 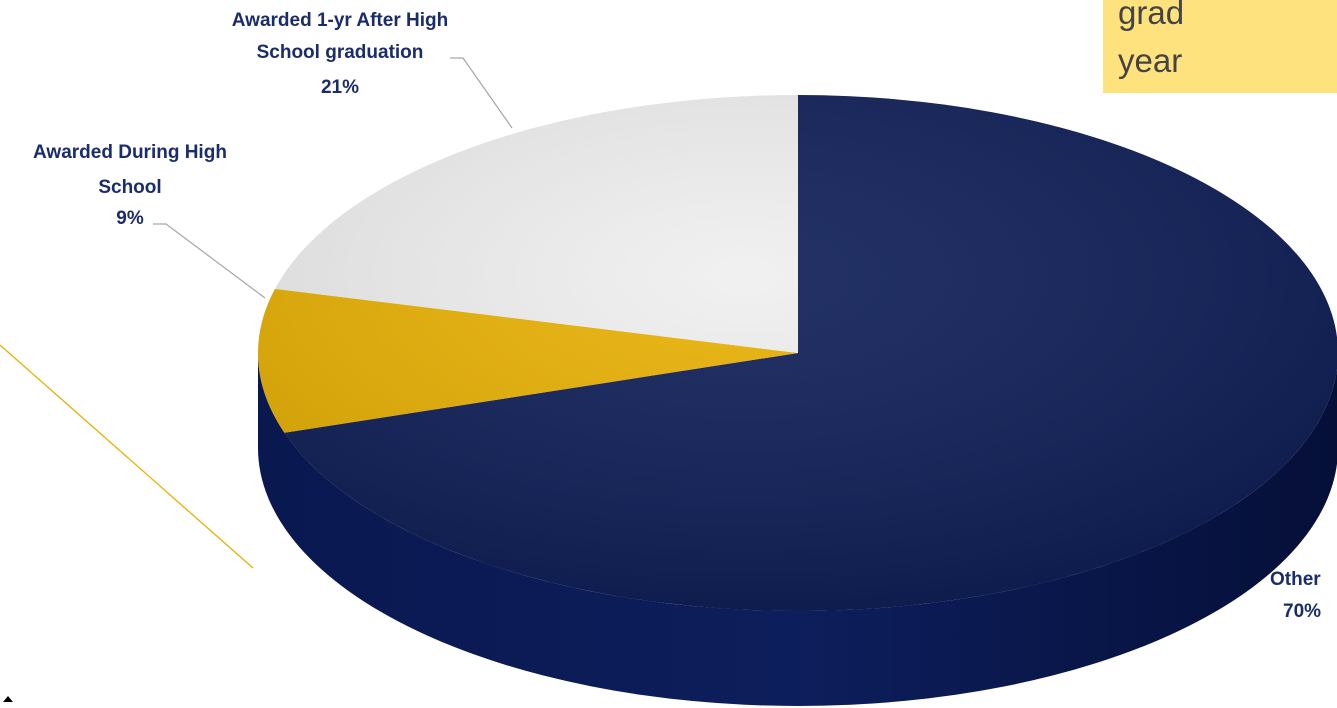 I want to click on callout-box, so click(x=1220, y=46).